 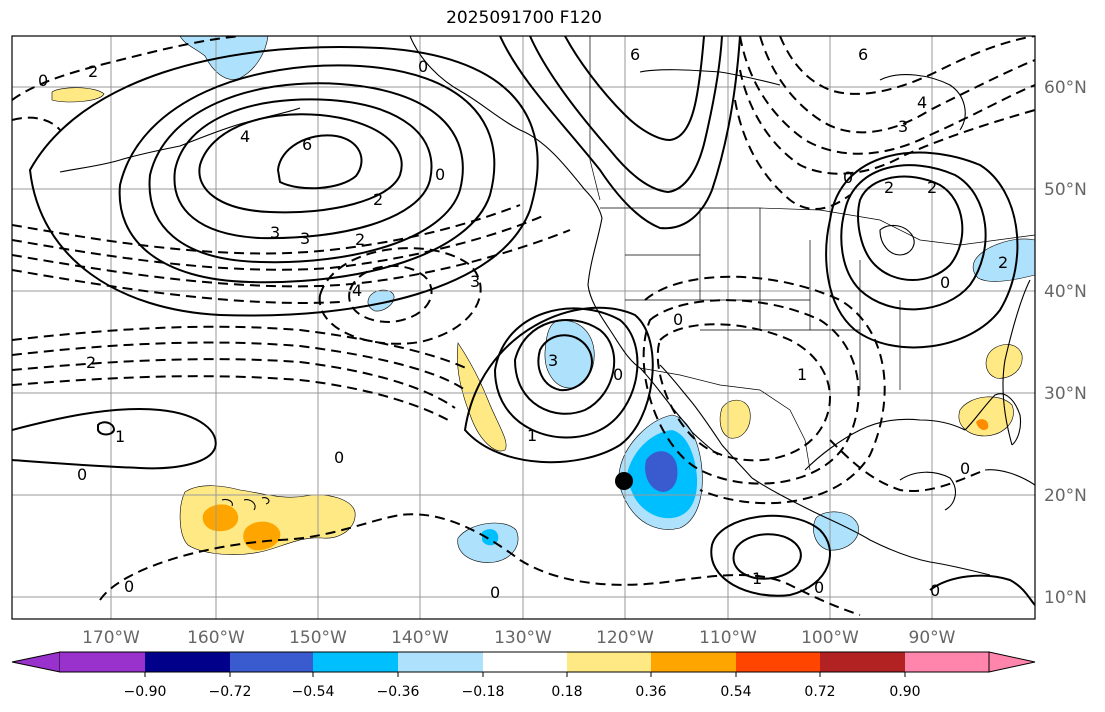 What do you see at coordinates (420, 638) in the screenshot?
I see `longitude-label: 140°W` at bounding box center [420, 638].